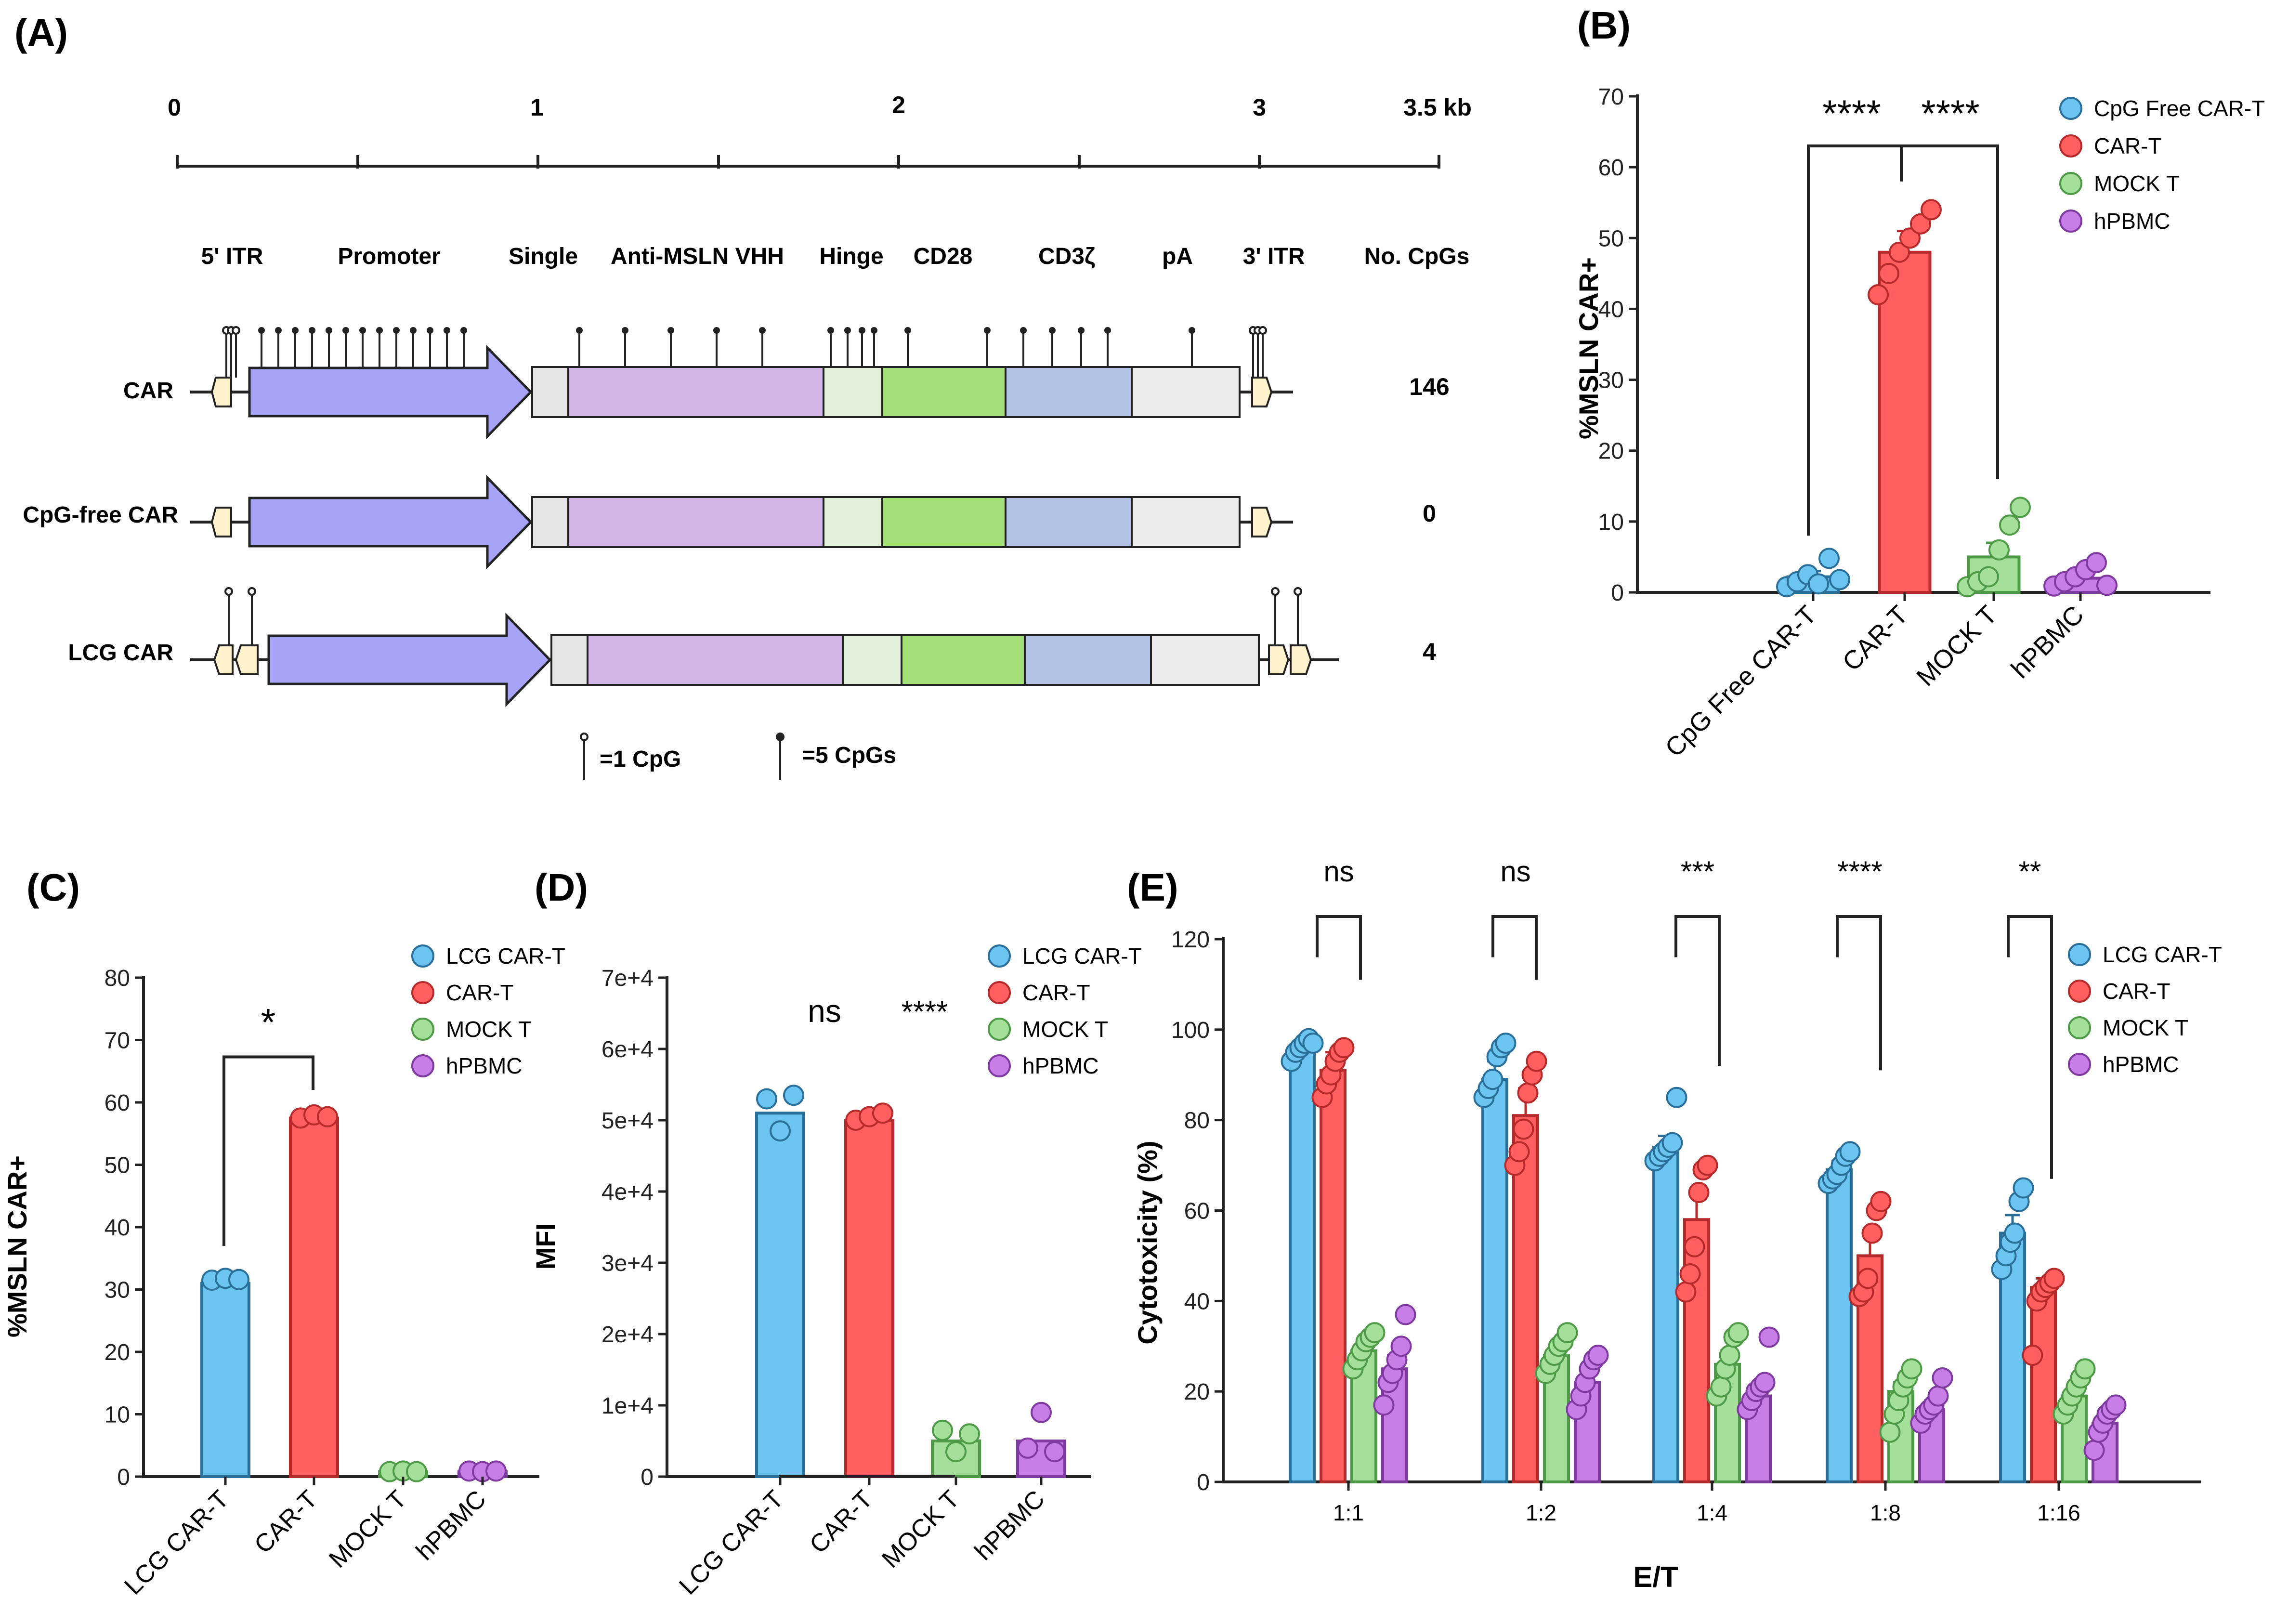 This screenshot has height=1624, width=2275. What do you see at coordinates (1147, 1242) in the screenshot?
I see `y-axis-title: Cytotoxicity (%)` at bounding box center [1147, 1242].